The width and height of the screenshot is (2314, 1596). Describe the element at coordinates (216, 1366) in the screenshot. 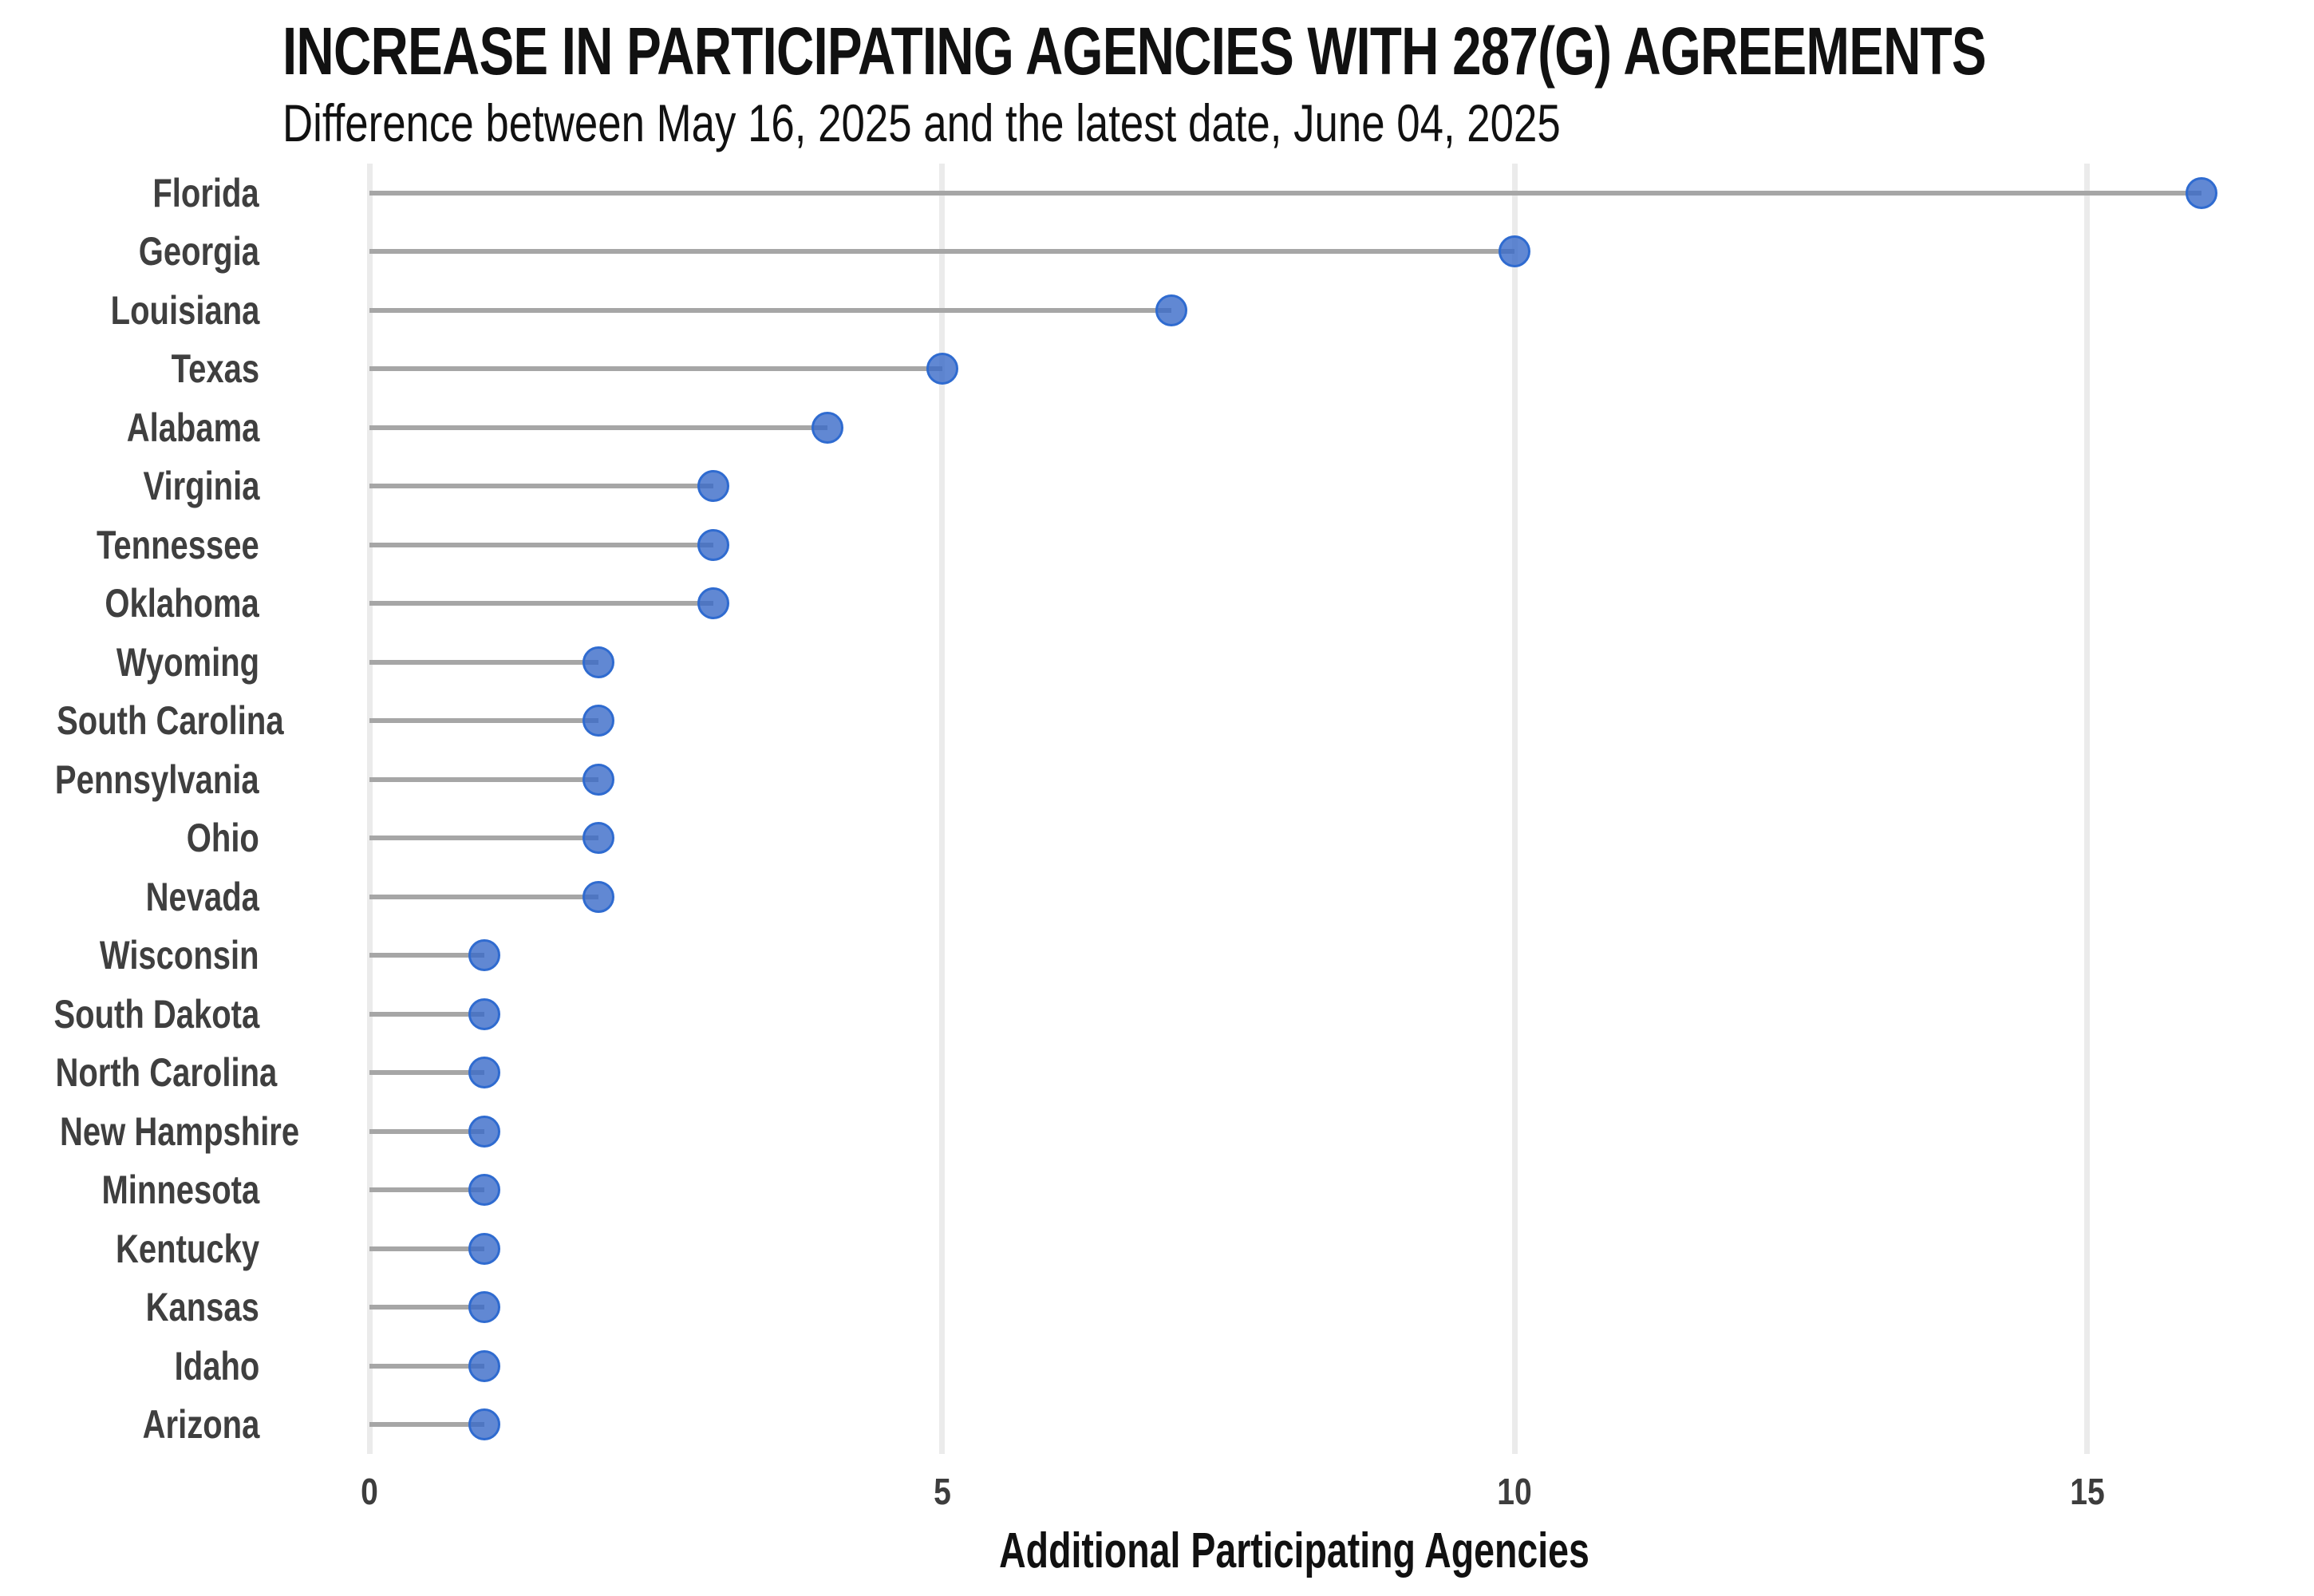

I see `state-label: Idaho` at that location.